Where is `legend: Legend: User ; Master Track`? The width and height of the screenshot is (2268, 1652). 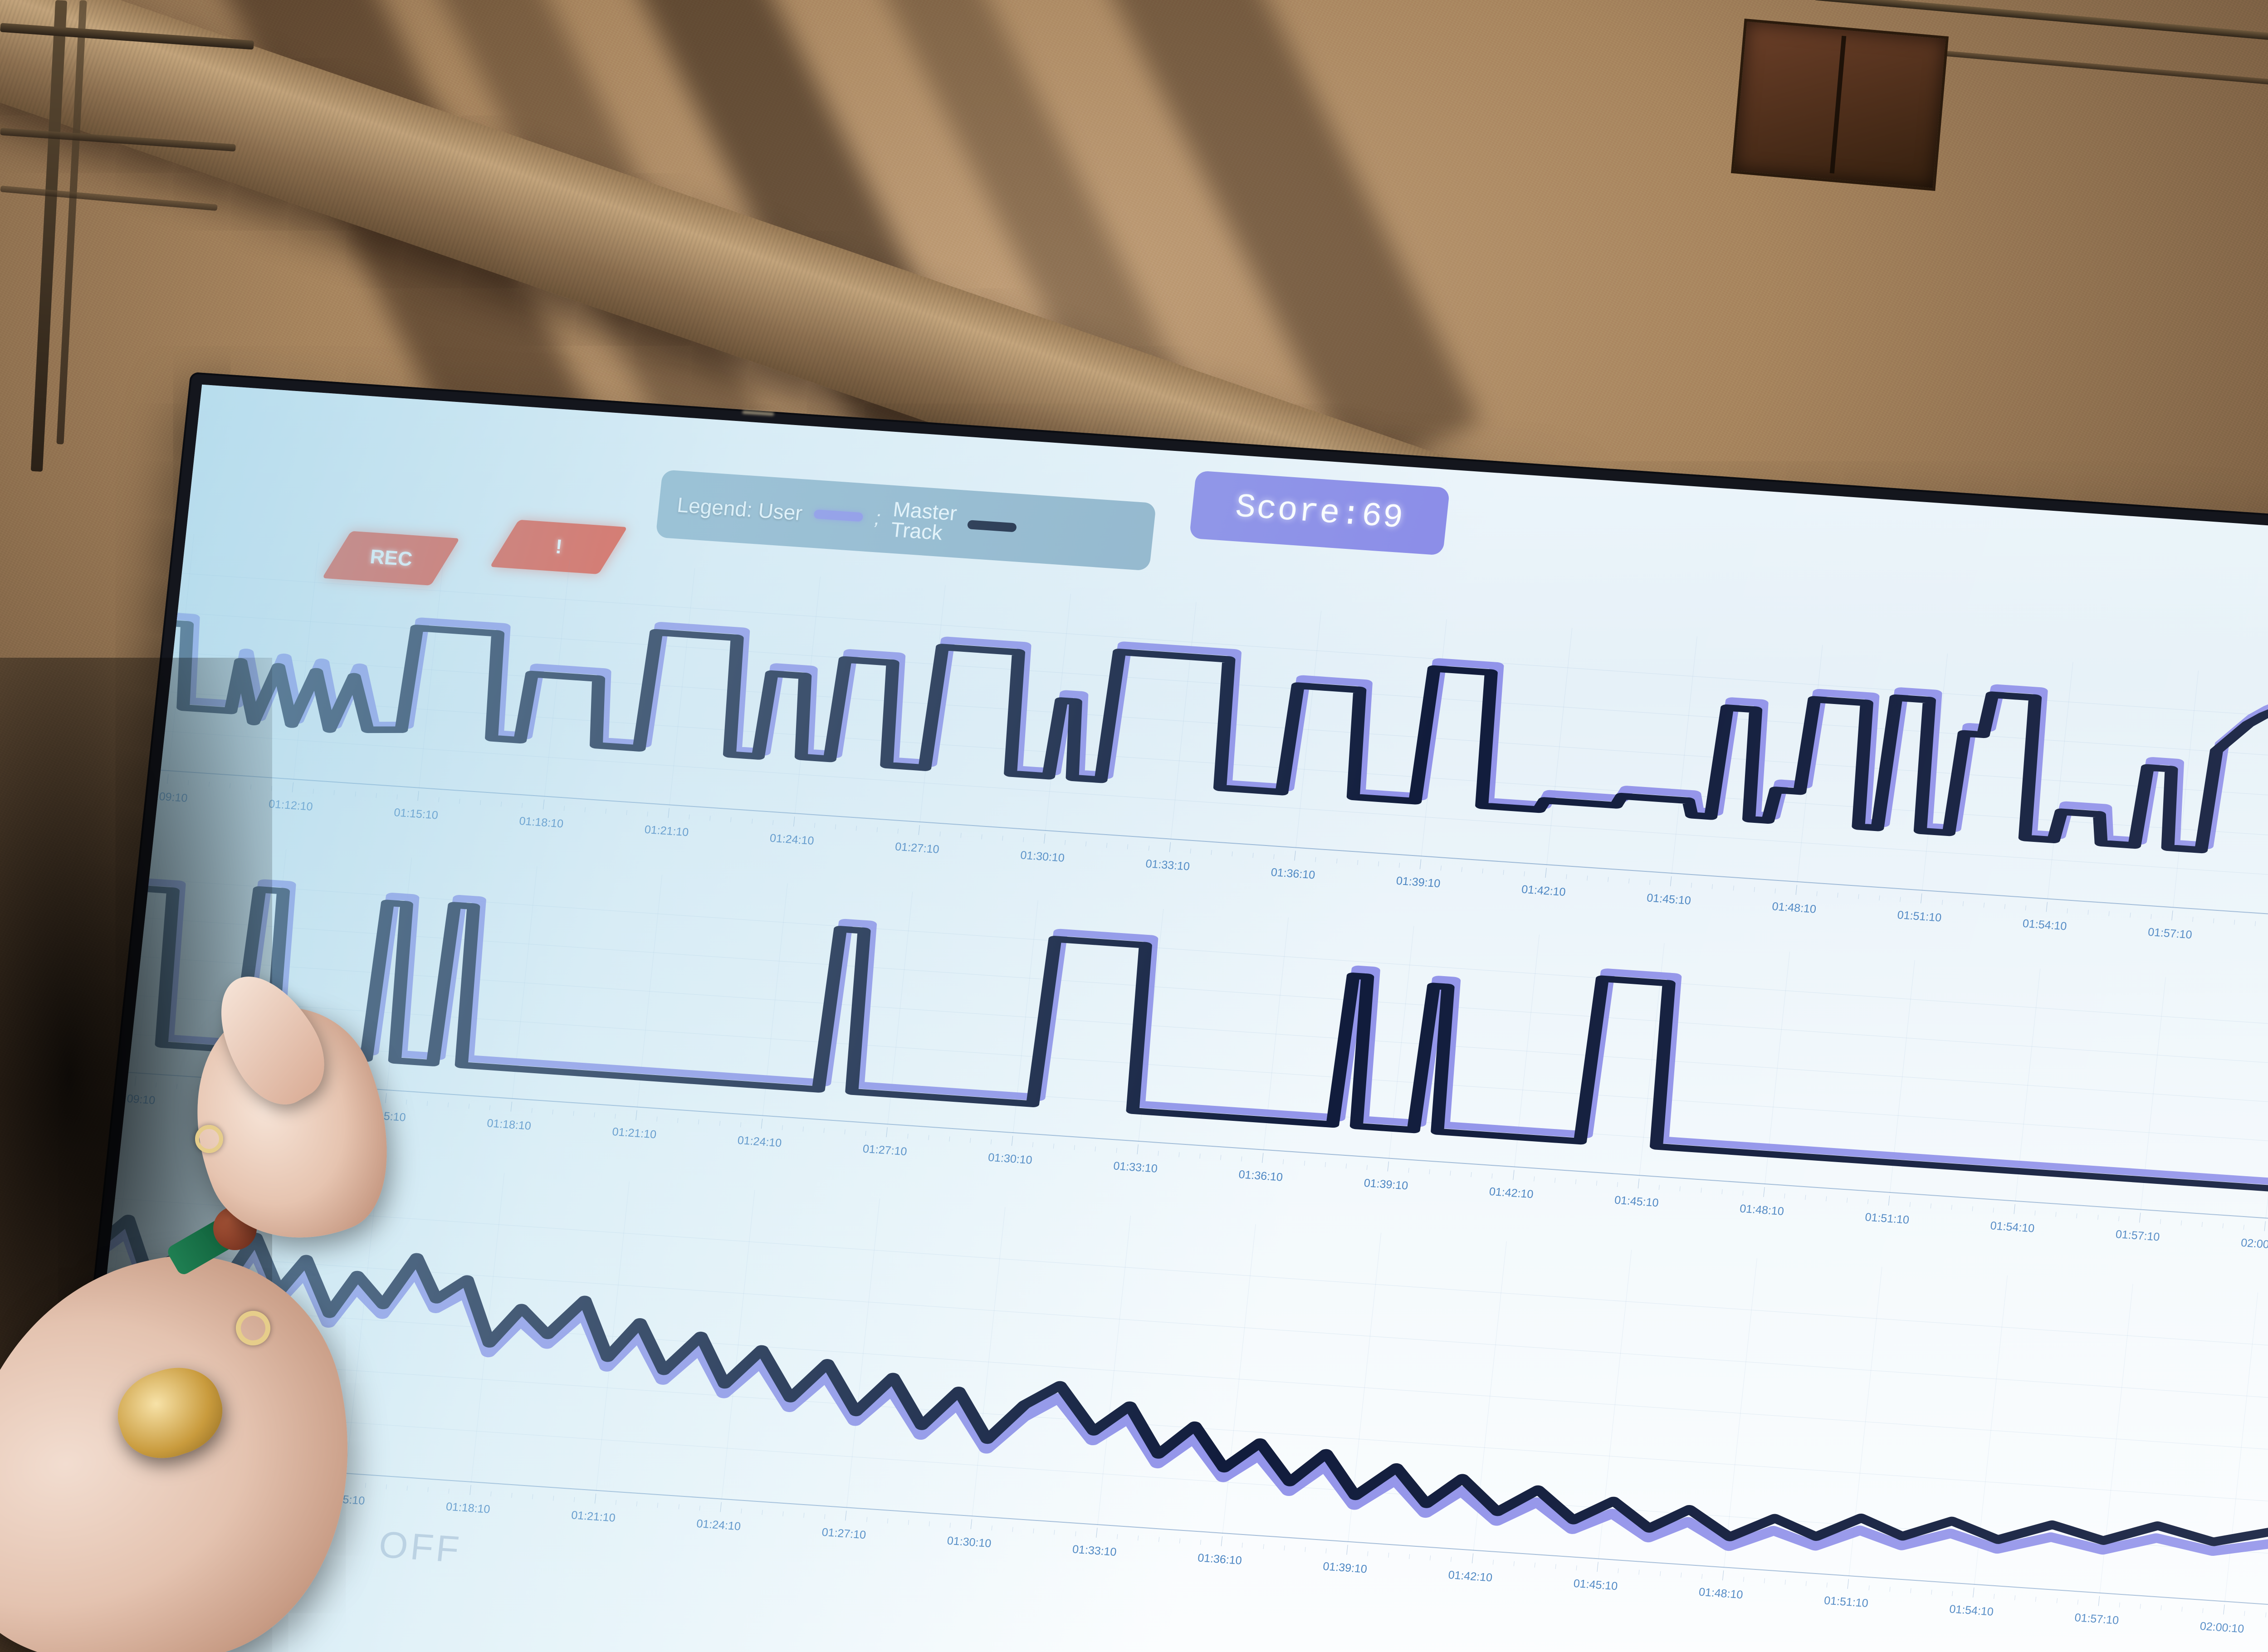 legend: Legend: User ; Master Track is located at coordinates (906, 520).